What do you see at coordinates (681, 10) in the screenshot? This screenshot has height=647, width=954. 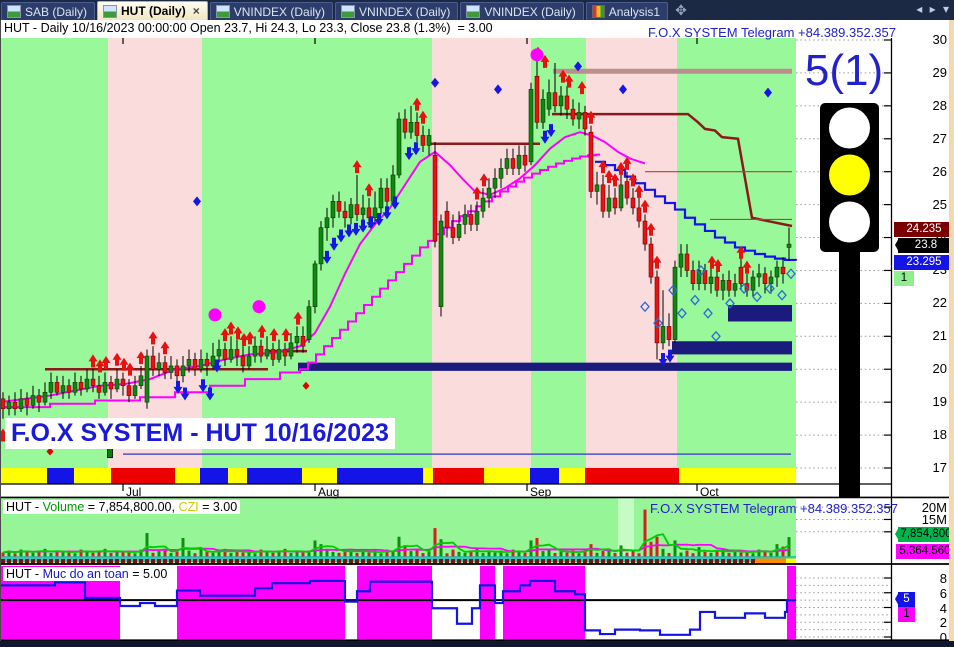 I see `pan-tool-icon: ✥` at bounding box center [681, 10].